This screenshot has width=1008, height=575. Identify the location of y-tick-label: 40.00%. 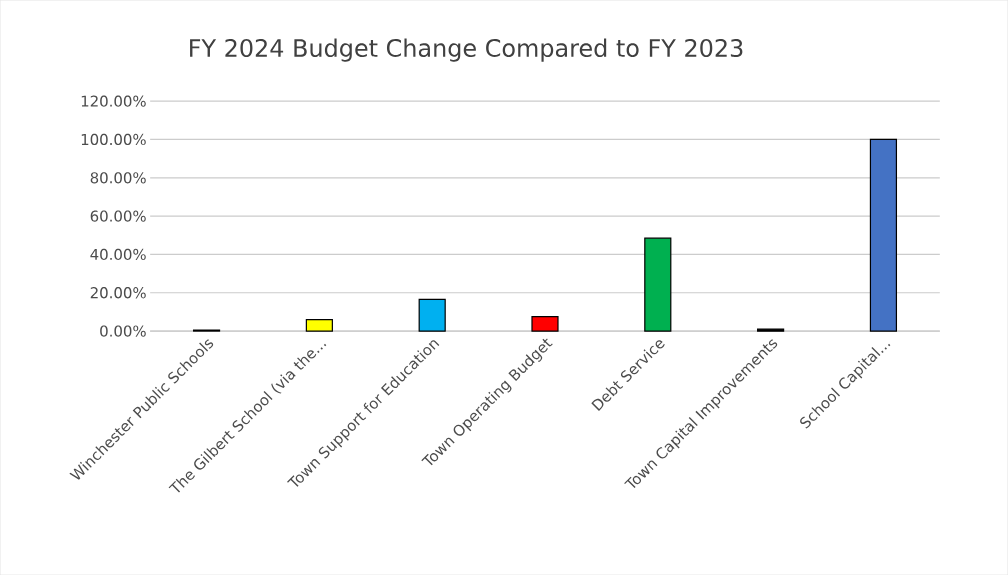
(118, 254).